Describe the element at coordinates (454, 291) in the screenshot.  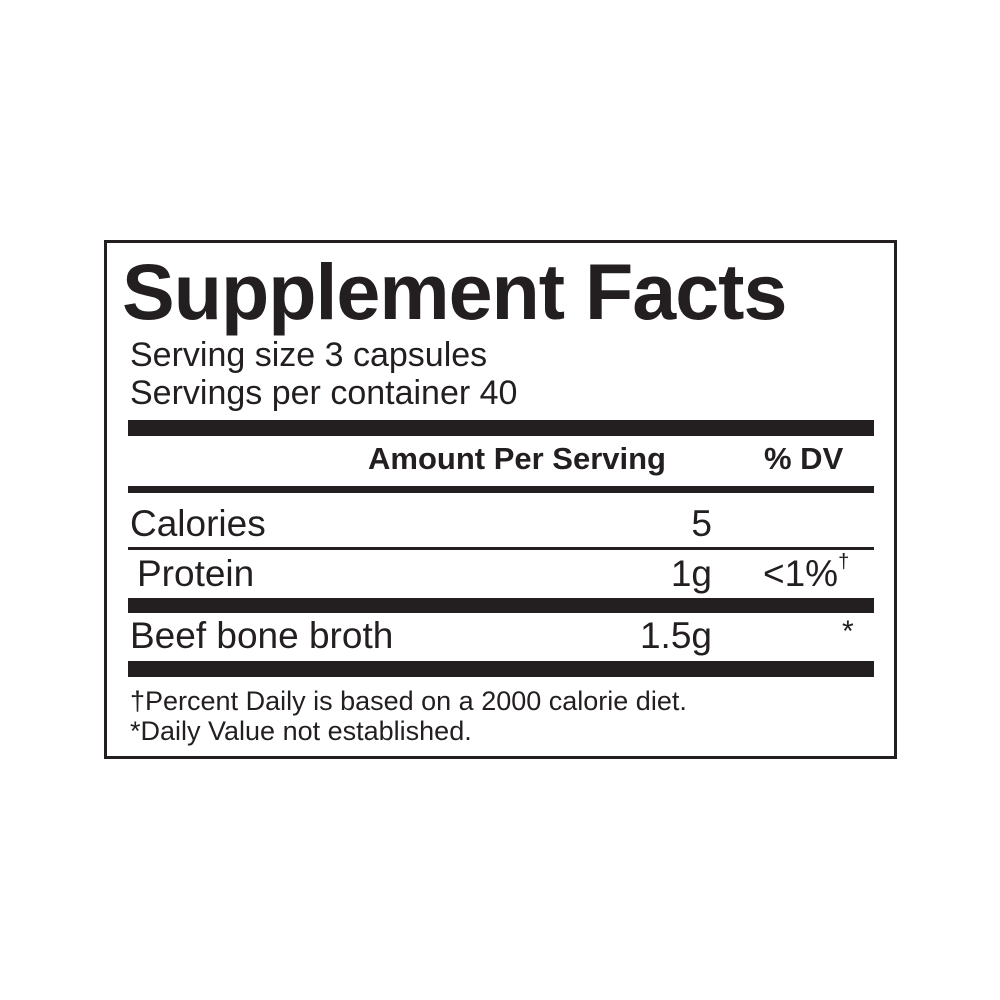
I see `panel-title: Supplement Facts` at that location.